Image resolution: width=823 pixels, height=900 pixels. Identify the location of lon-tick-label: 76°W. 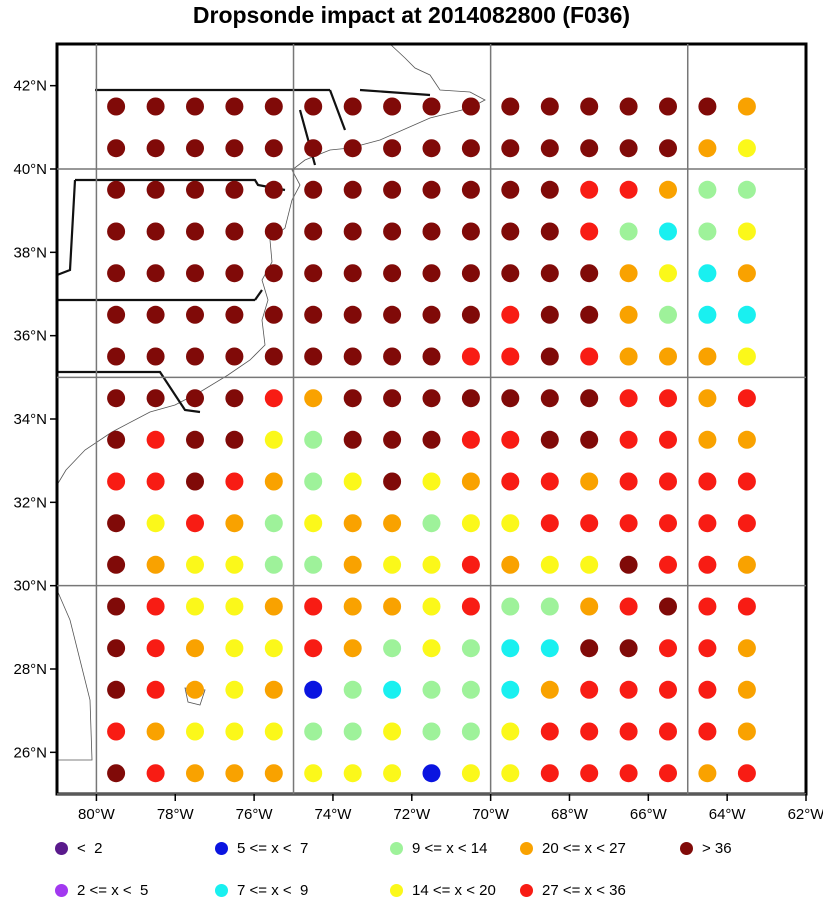
(255, 814).